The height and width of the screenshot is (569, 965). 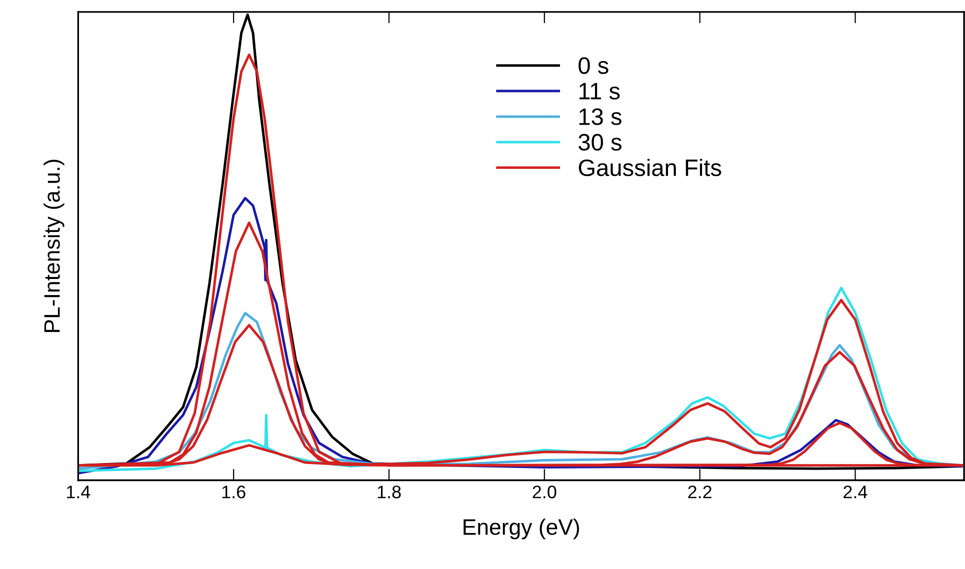 What do you see at coordinates (593, 65) in the screenshot?
I see `legend-label: 0 s` at bounding box center [593, 65].